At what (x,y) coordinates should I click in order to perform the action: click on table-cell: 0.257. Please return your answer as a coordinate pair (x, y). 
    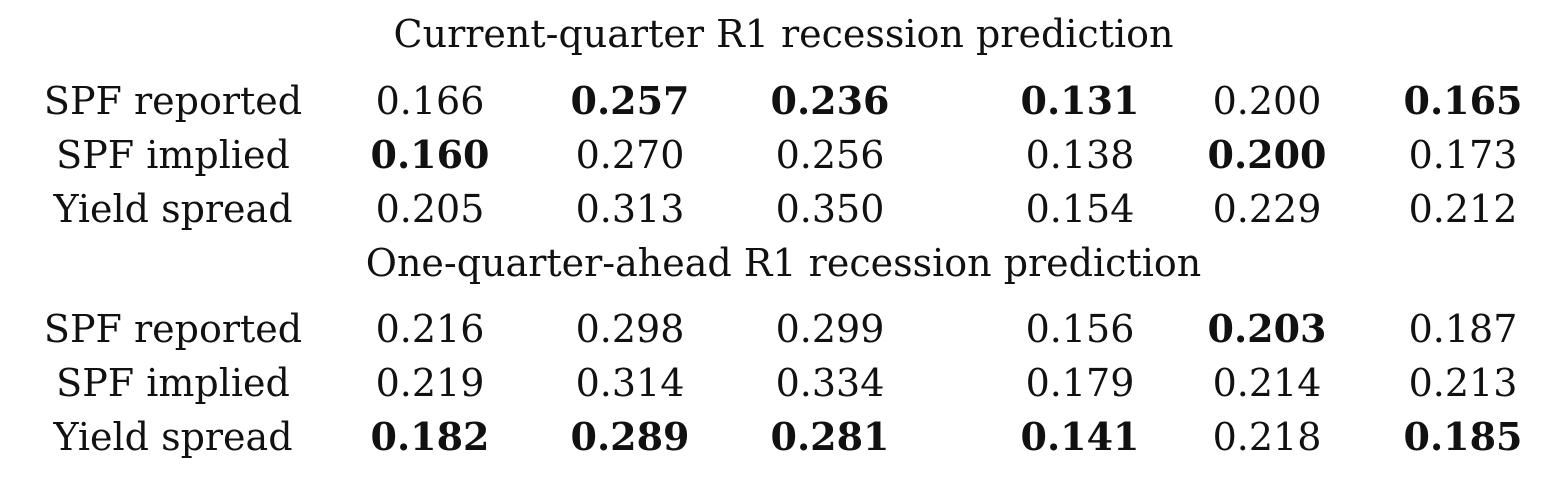
    Looking at the image, I should click on (630, 100).